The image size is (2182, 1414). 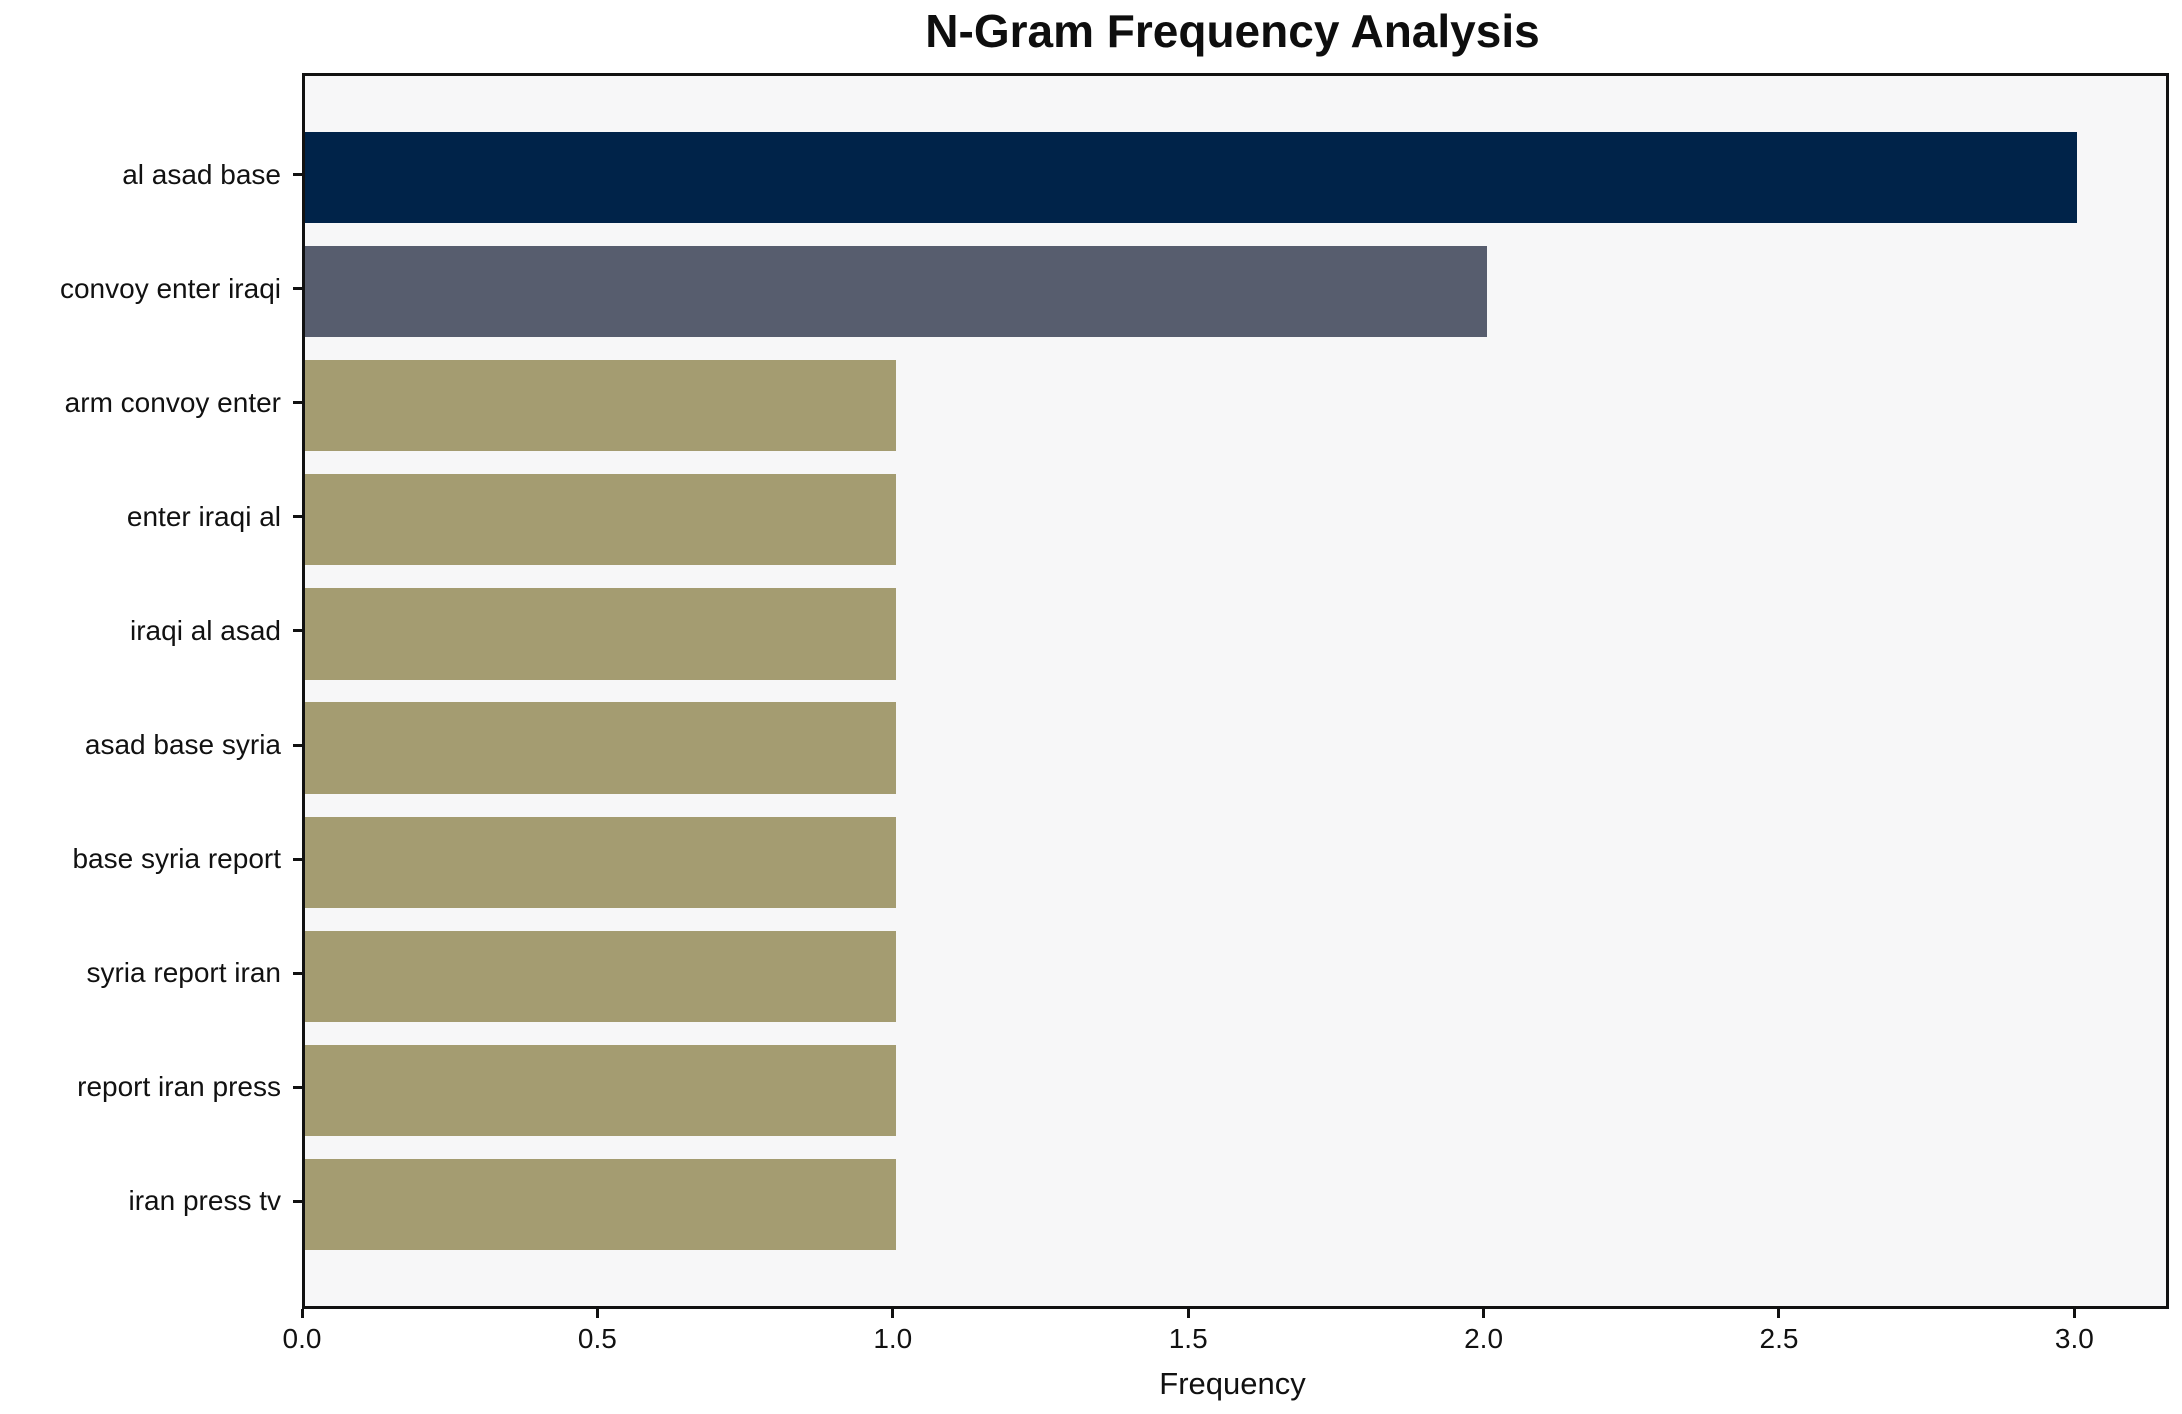 What do you see at coordinates (1232, 31) in the screenshot?
I see `chart-title: N-Gram Frequency Analysis` at bounding box center [1232, 31].